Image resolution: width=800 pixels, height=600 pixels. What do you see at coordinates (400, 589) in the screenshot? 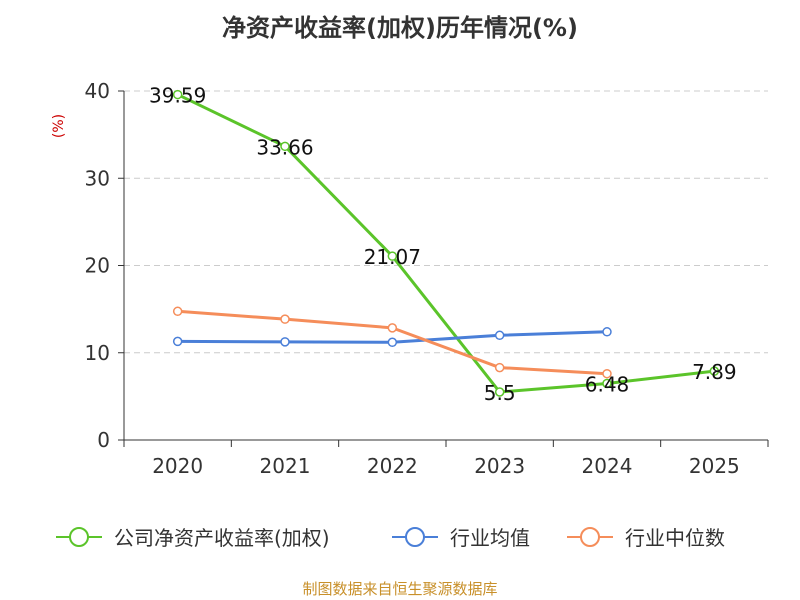
I see `data-source-note: 制图数据来自恒生聚源数据库` at bounding box center [400, 589].